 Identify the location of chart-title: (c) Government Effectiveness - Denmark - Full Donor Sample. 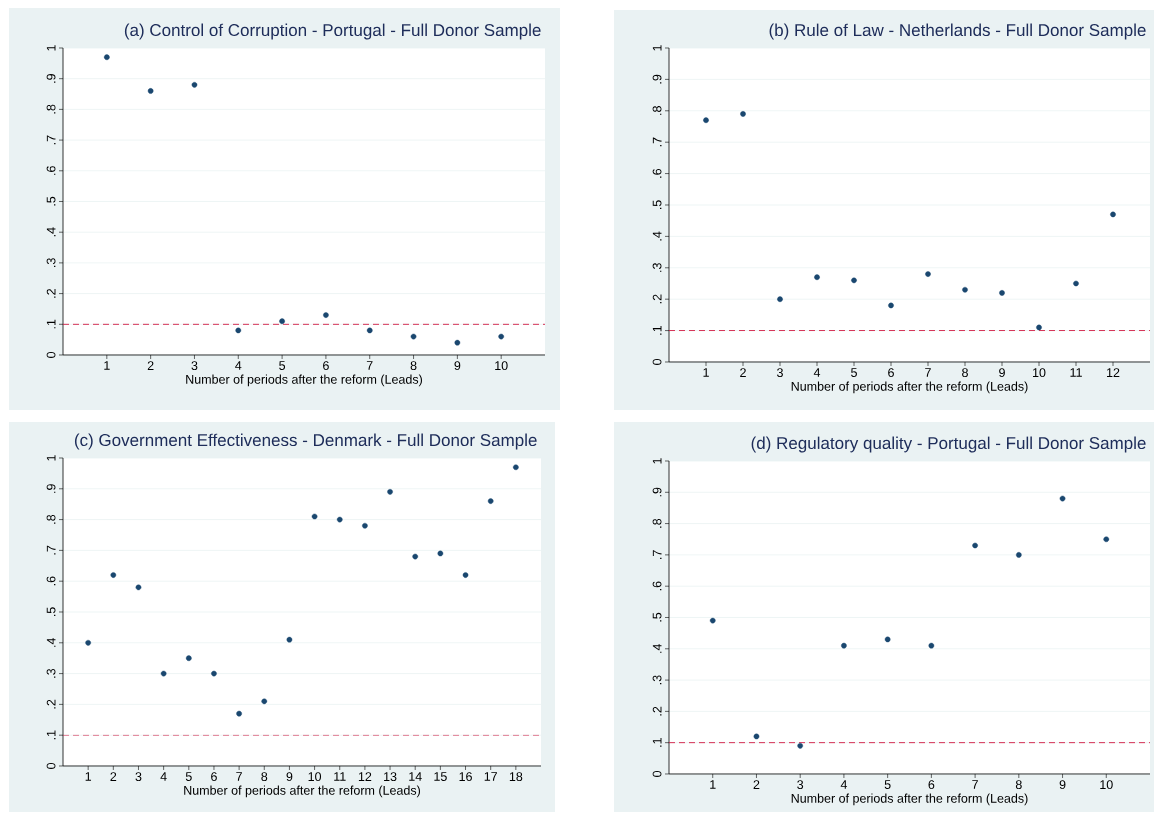
(305, 441).